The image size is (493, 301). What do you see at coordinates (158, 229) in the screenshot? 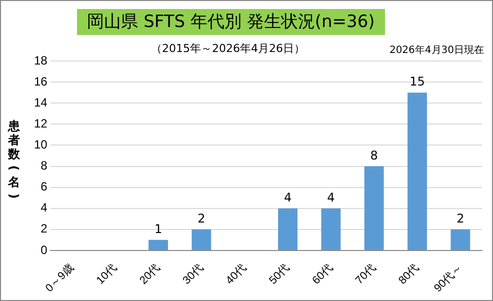
I see `data-label: 1` at bounding box center [158, 229].